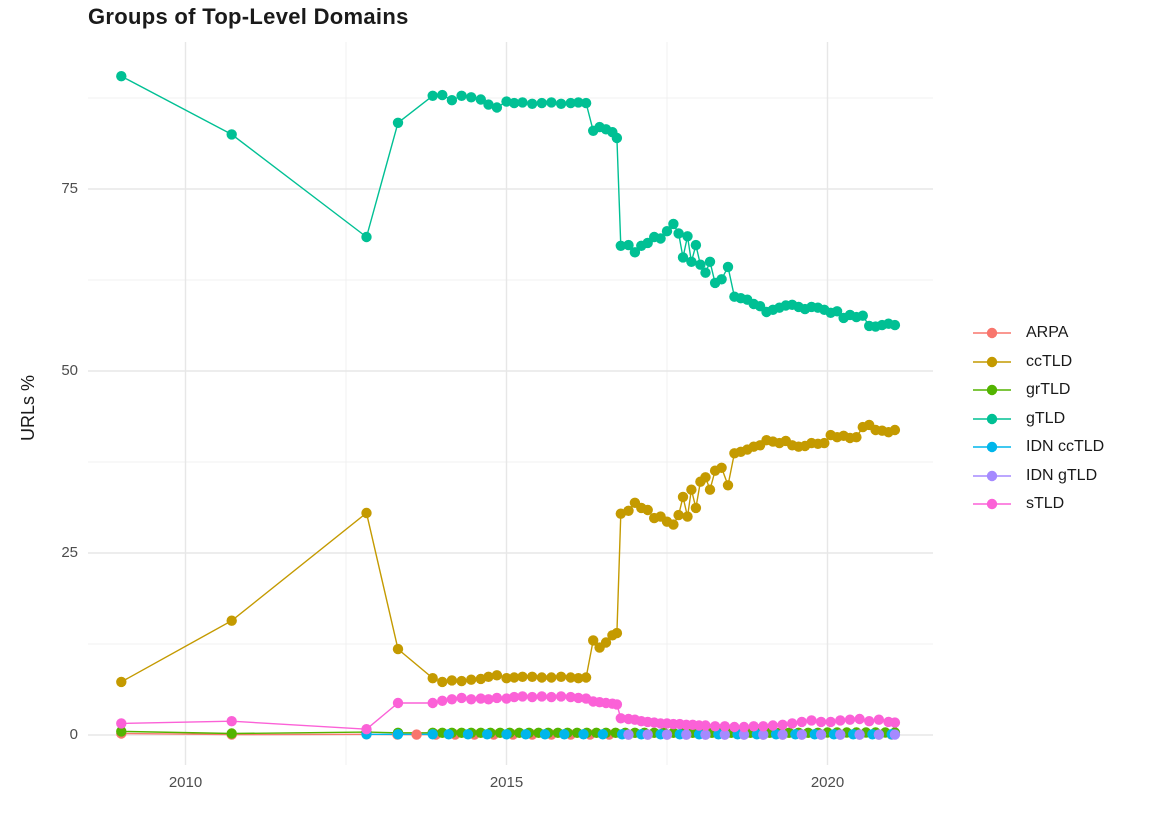 The width and height of the screenshot is (1164, 827). Describe the element at coordinates (1038, 476) in the screenshot. I see `legend-item-idn-gtld: IDN gTLD` at that location.